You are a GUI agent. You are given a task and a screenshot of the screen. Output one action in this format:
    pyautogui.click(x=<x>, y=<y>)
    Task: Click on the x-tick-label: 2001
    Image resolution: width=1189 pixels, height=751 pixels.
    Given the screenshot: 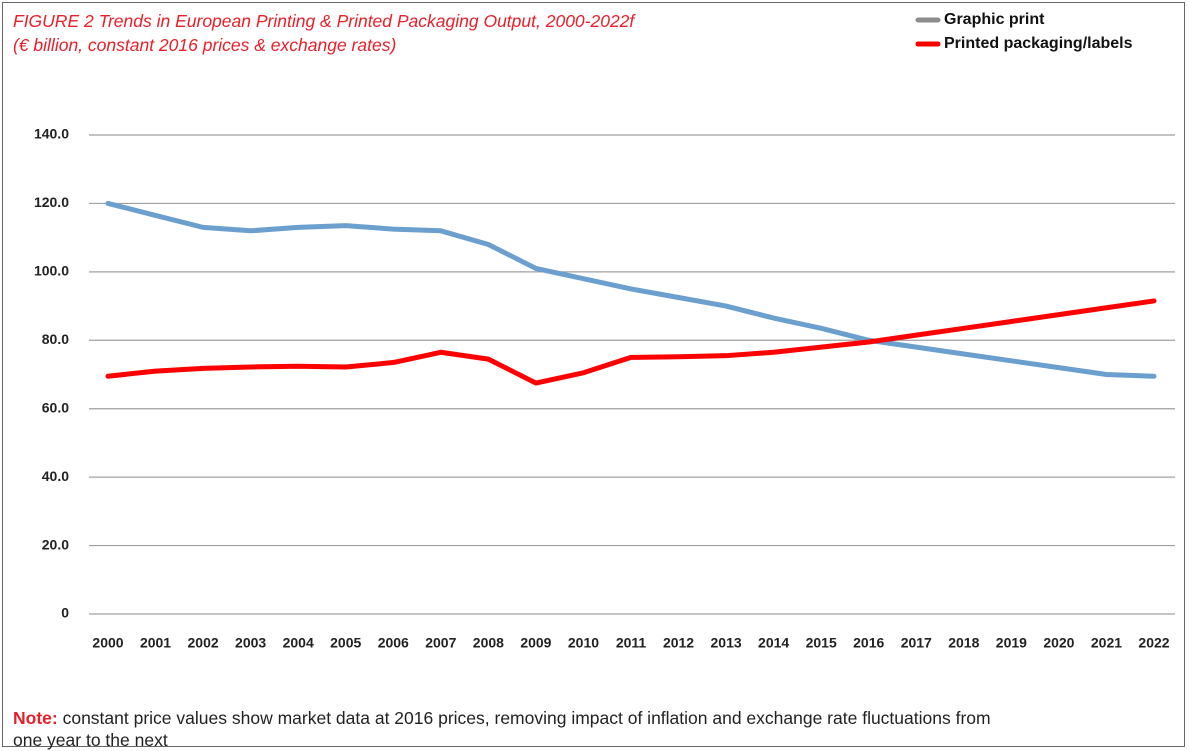 What is the action you would take?
    pyautogui.click(x=155, y=643)
    